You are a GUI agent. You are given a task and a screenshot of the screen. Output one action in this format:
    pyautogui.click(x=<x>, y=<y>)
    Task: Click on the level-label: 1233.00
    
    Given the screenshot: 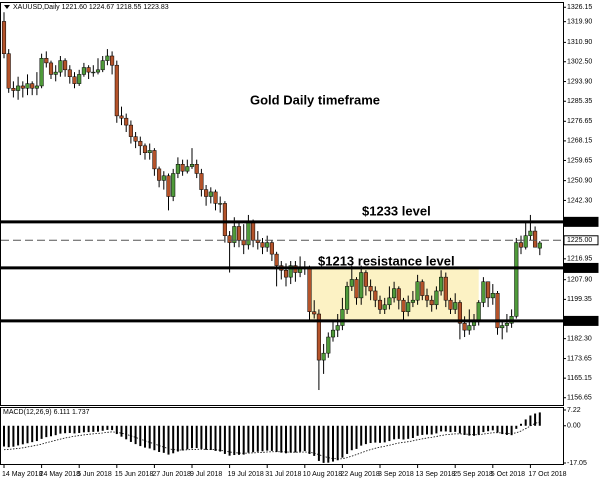 What is the action you would take?
    pyautogui.click(x=579, y=222)
    